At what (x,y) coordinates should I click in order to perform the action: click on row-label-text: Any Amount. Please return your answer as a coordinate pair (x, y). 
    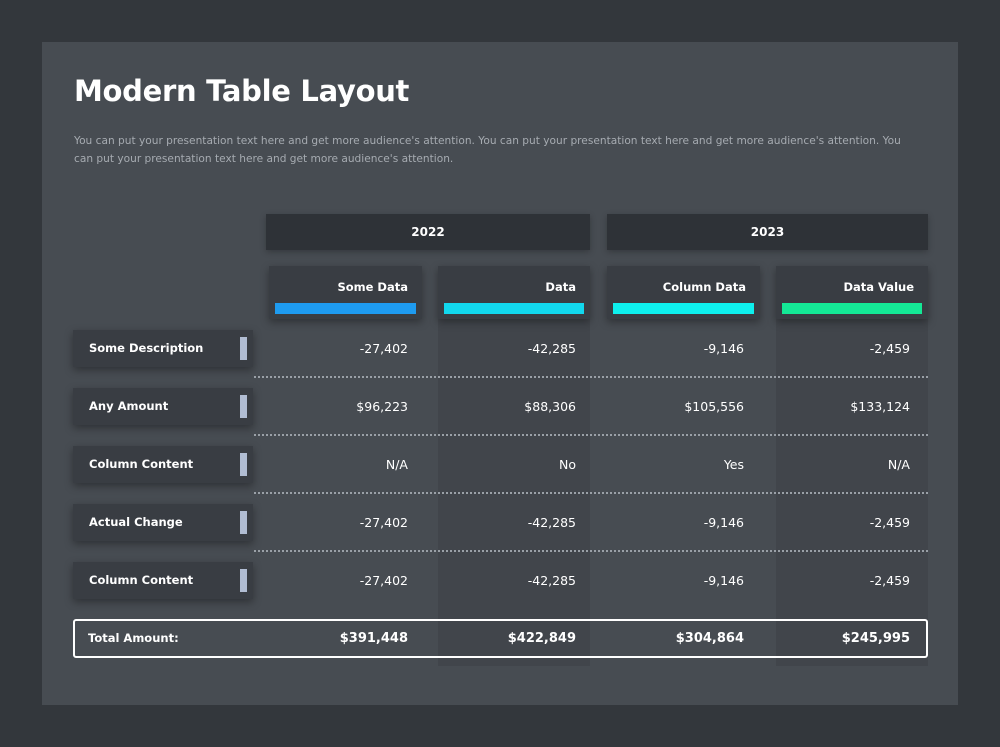
    Looking at the image, I should click on (129, 406).